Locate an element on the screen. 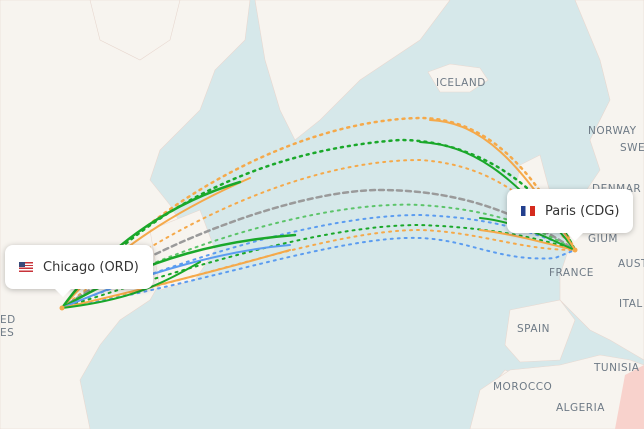 The image size is (644, 429). us-flag-icon is located at coordinates (26, 267).